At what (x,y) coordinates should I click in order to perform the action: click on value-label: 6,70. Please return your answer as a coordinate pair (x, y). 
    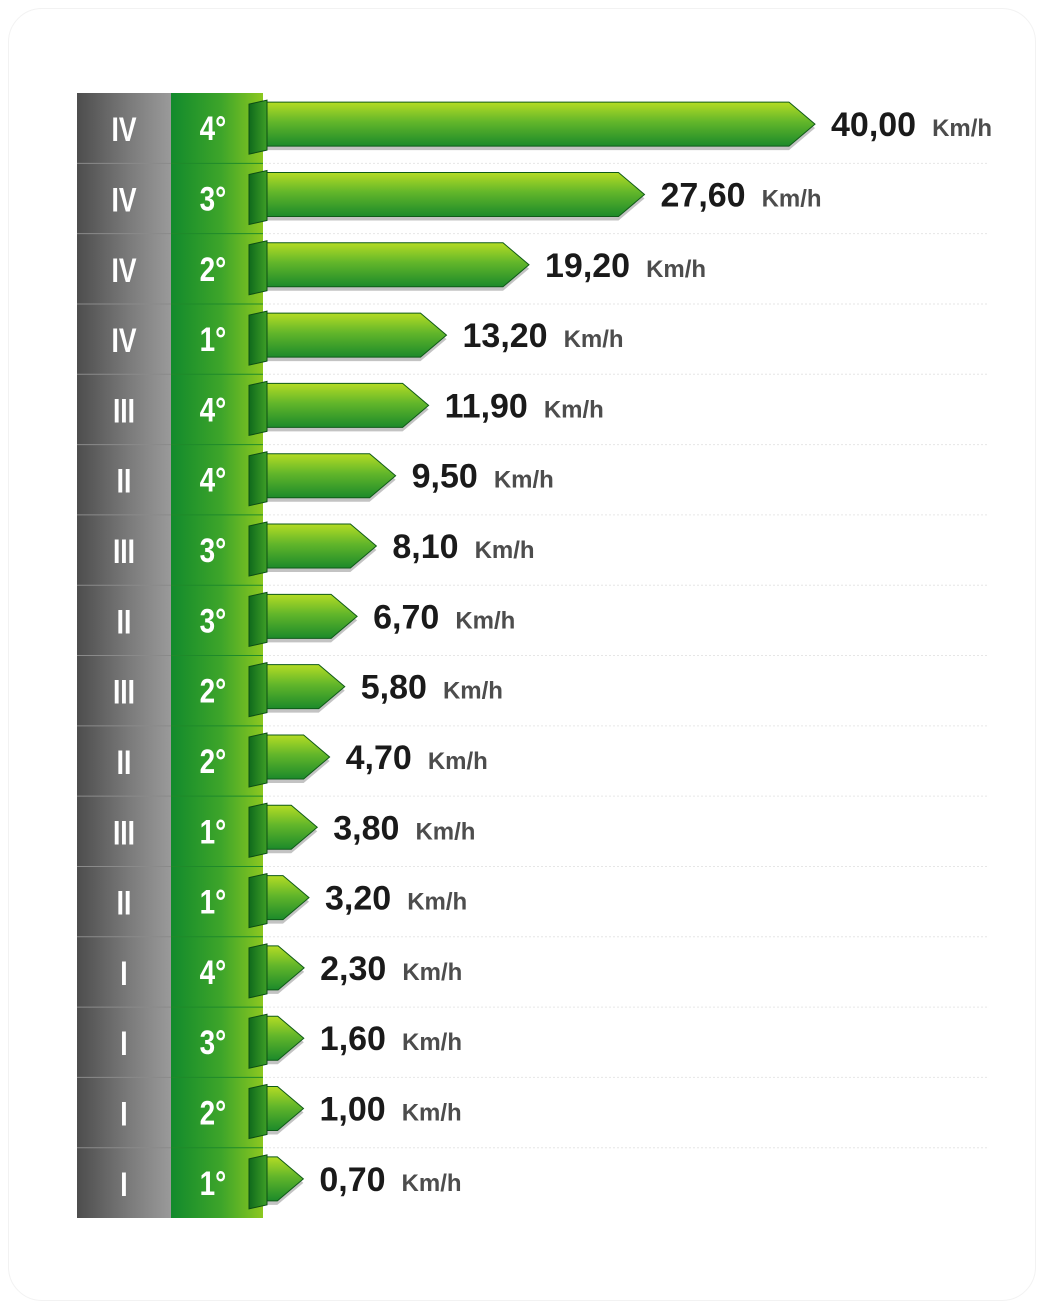
    Looking at the image, I should click on (406, 617).